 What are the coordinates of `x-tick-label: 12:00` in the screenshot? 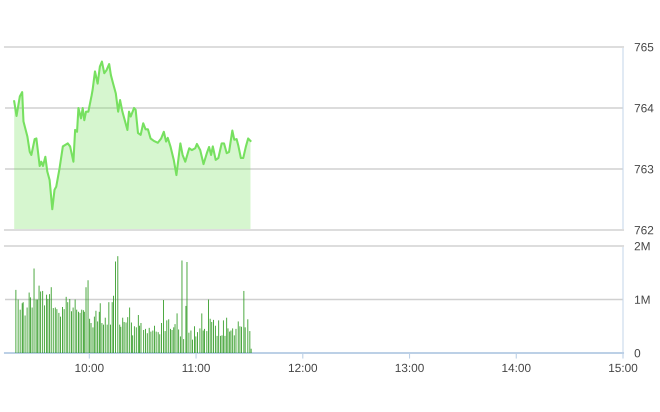 It's located at (303, 368).